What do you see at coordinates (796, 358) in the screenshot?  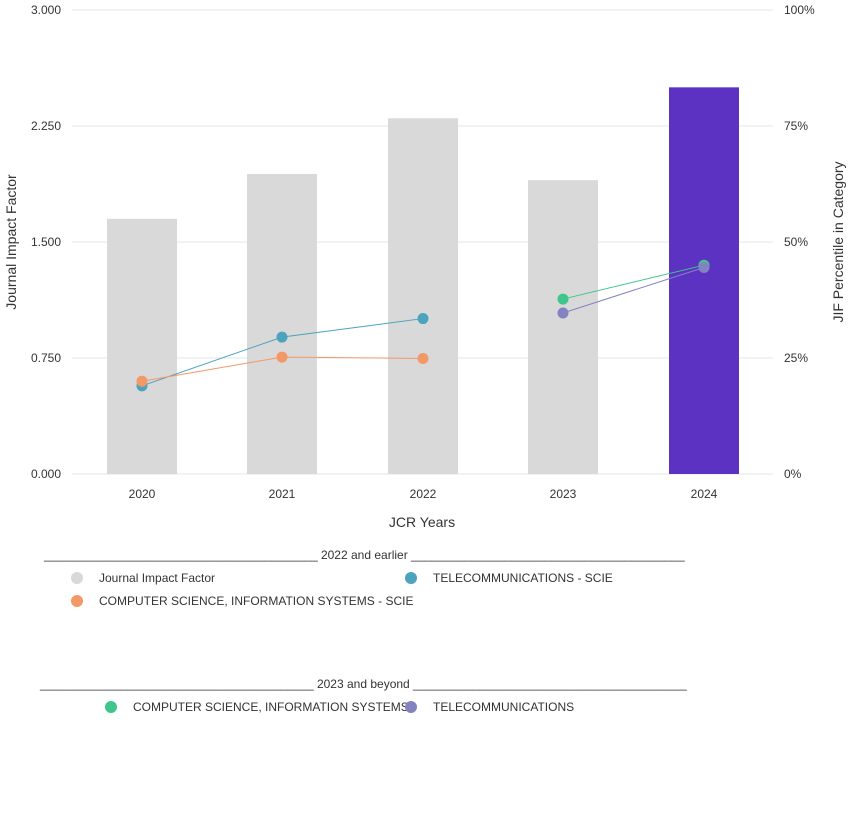 I see `y-right-tick-label: 25%` at bounding box center [796, 358].